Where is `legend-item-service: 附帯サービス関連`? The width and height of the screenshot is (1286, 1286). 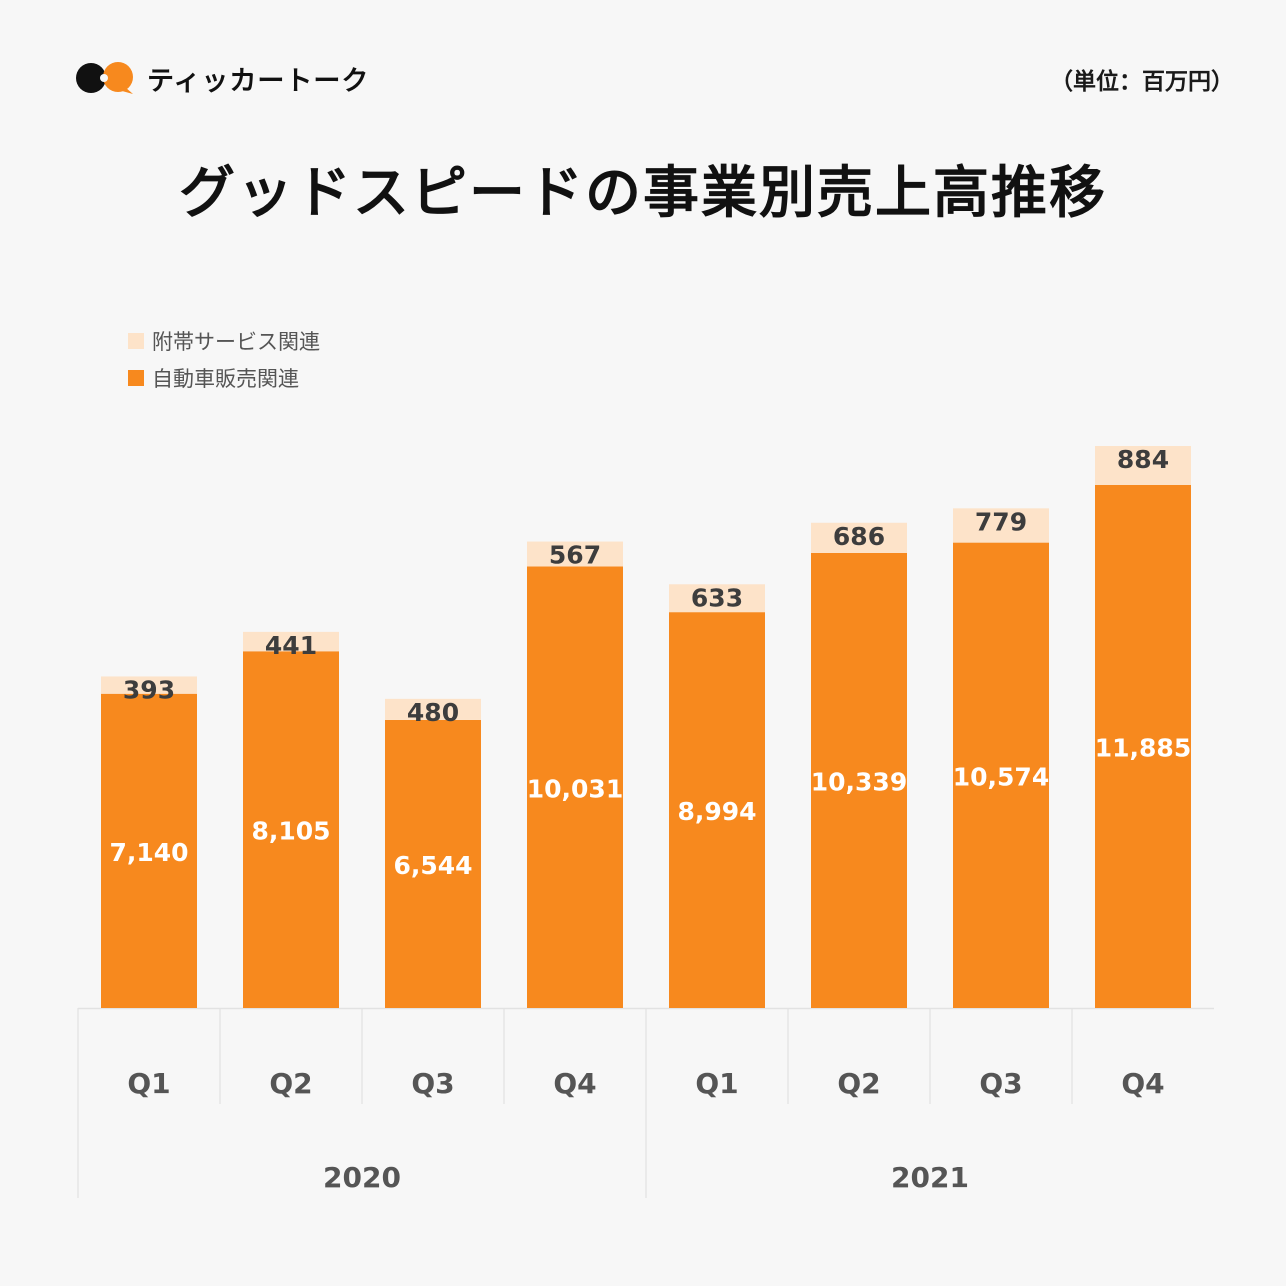 legend-item-service: 附帯サービス関連 is located at coordinates (224, 340).